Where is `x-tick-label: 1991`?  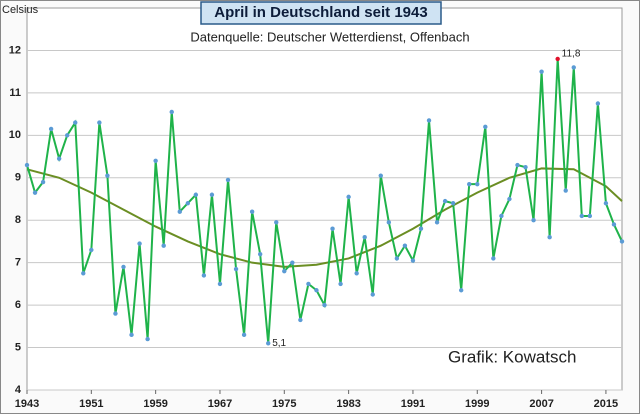
x-tick-label: 1991 is located at coordinates (413, 404).